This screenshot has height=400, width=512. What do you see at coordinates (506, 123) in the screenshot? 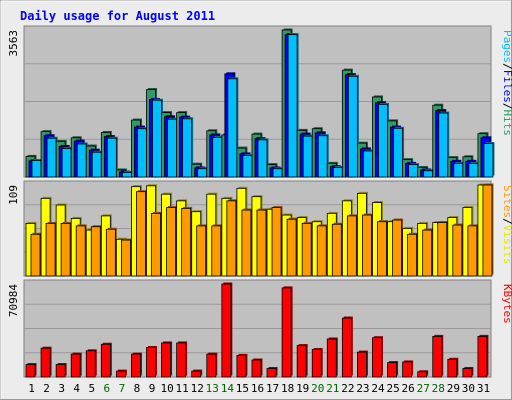
I see `panel-hits-series-label-part: Hits` at bounding box center [506, 123].